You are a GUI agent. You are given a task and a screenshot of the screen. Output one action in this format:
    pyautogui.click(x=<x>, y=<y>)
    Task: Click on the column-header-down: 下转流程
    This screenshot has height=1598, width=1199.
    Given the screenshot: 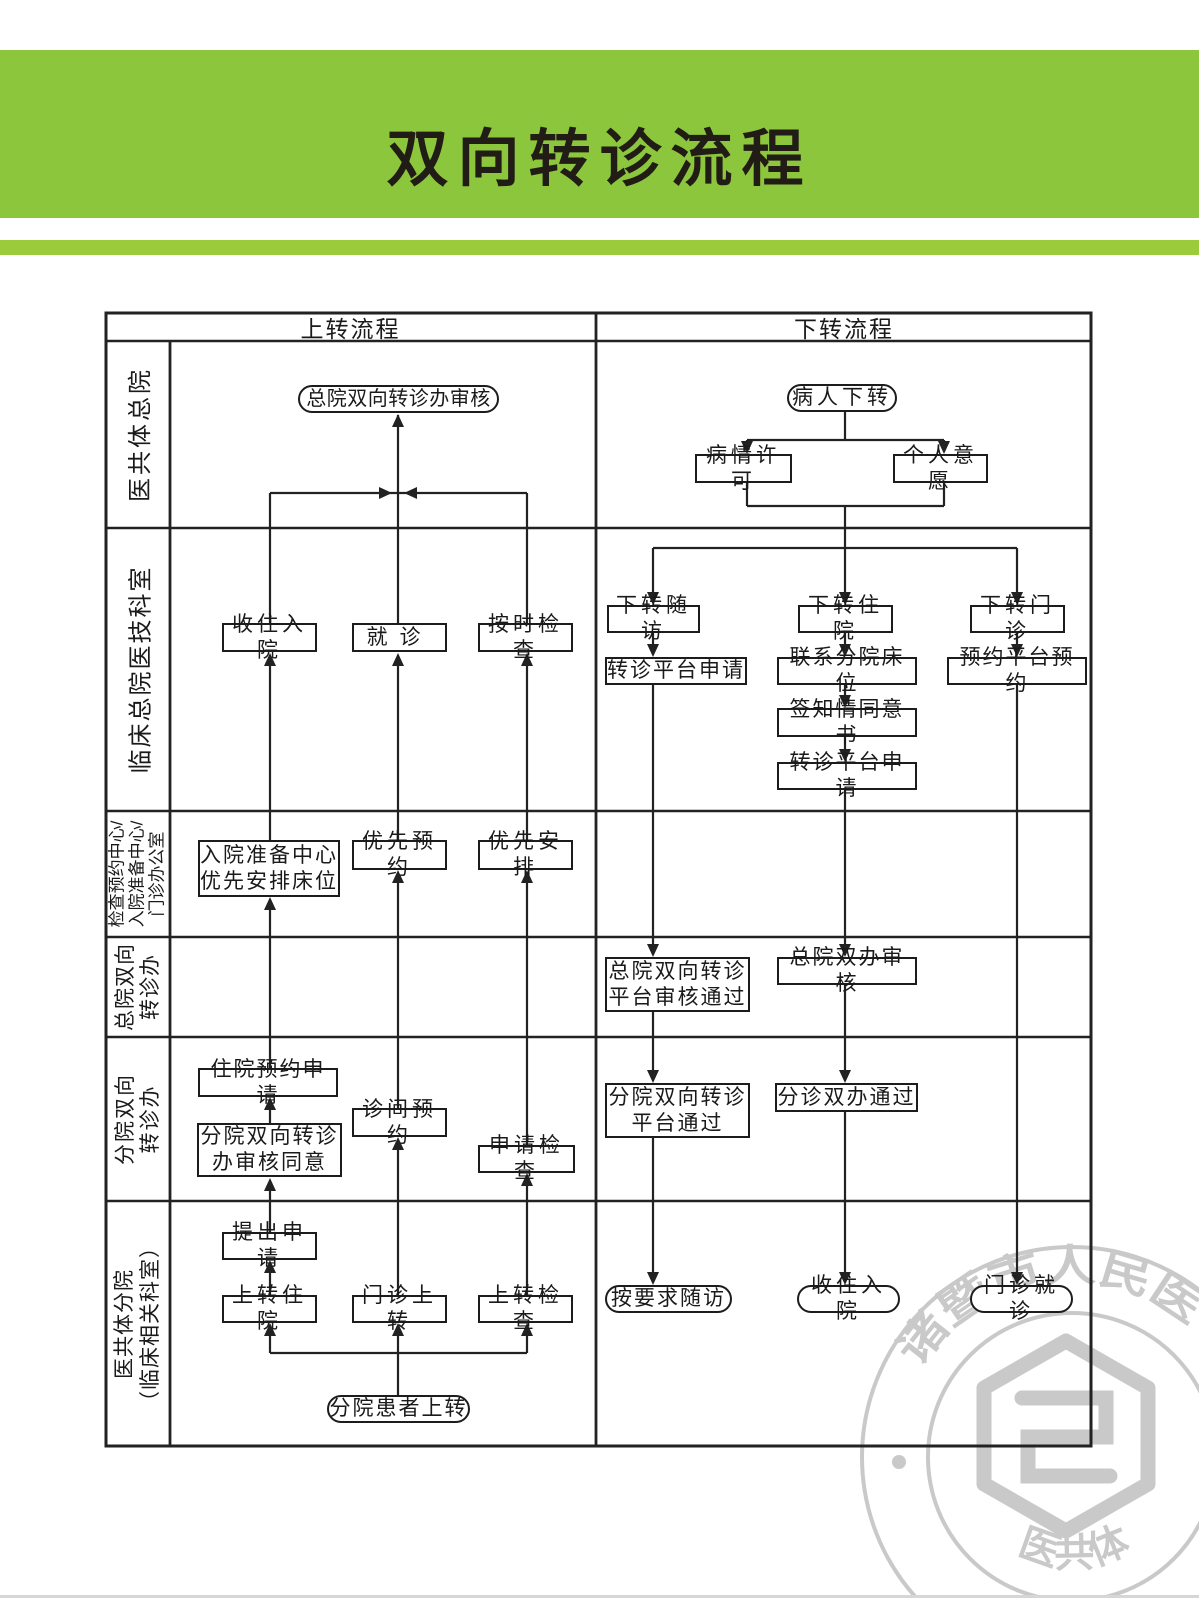 What is the action you would take?
    pyautogui.click(x=844, y=328)
    